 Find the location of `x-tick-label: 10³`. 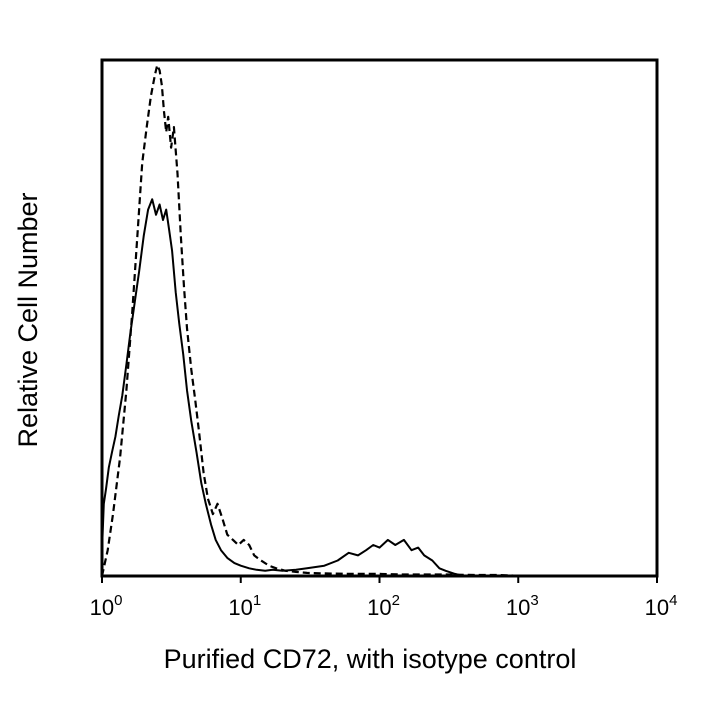

x-tick-label: 10³ is located at coordinates (522, 606).